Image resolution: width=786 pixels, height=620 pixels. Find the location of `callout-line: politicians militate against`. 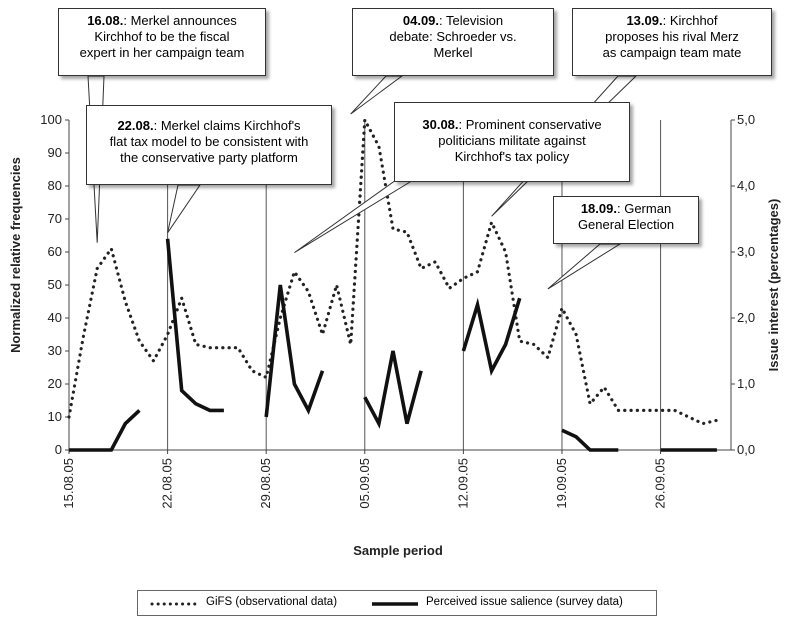

callout-line: politicians militate against is located at coordinates (512, 140).